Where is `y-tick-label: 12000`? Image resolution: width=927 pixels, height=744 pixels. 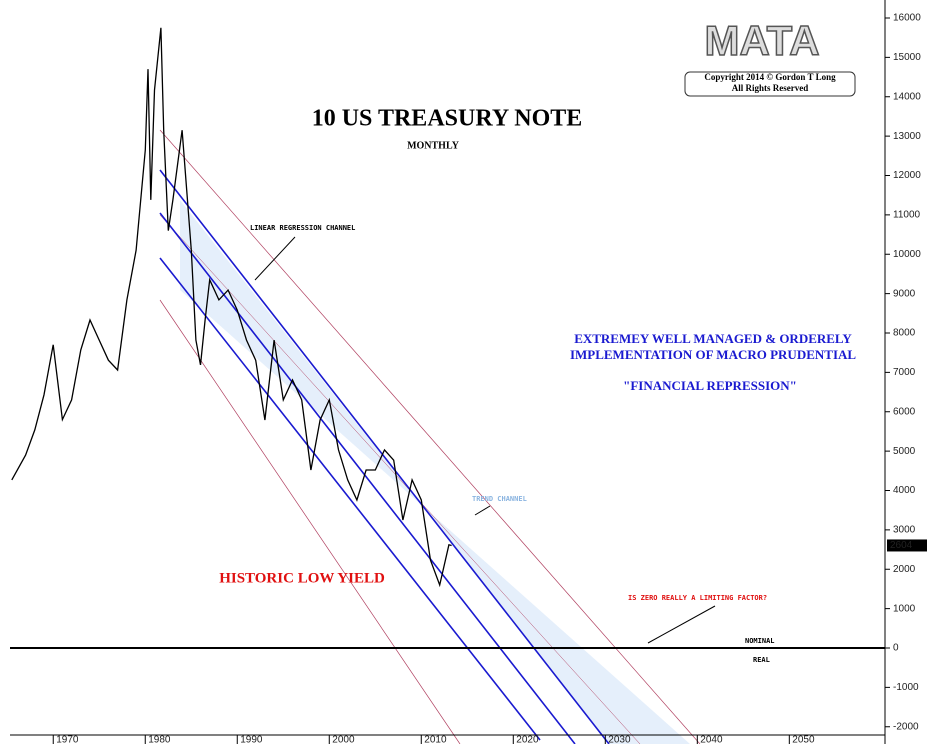 y-tick-label: 12000 is located at coordinates (907, 175).